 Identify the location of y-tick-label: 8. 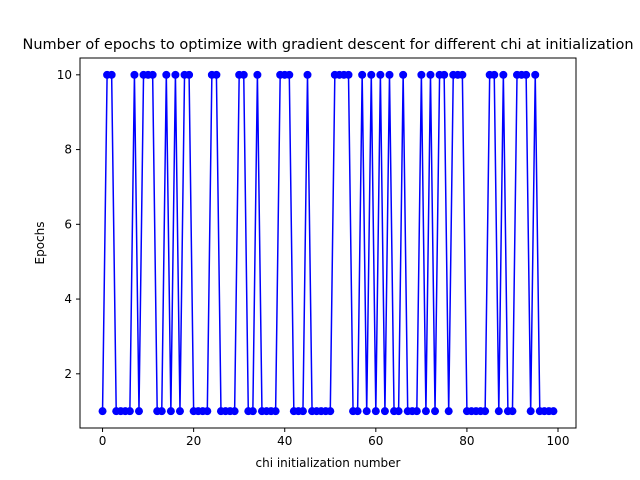
(68, 150).